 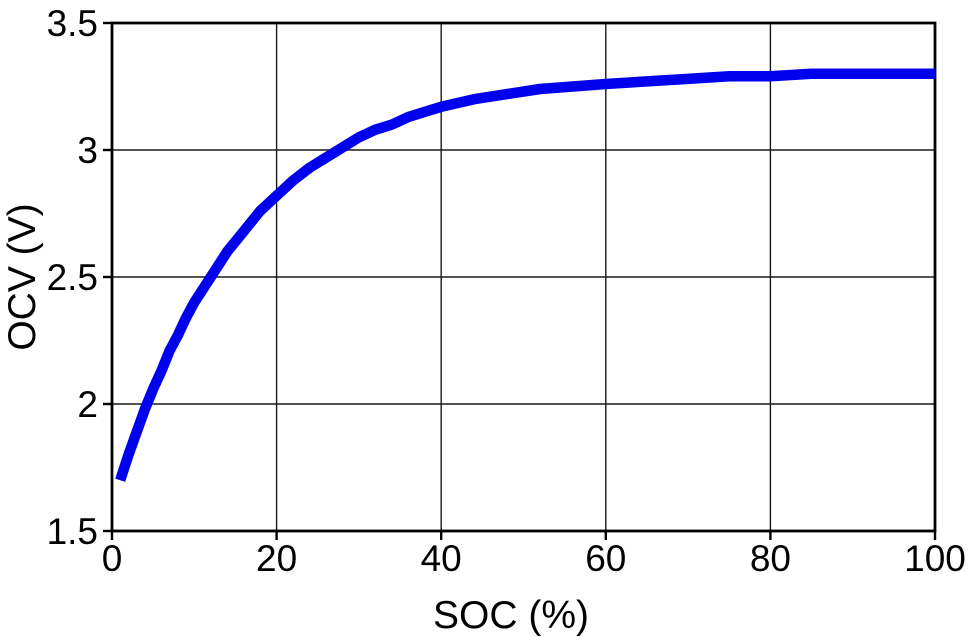 I want to click on x-tick-label-80: 80, so click(x=770, y=558).